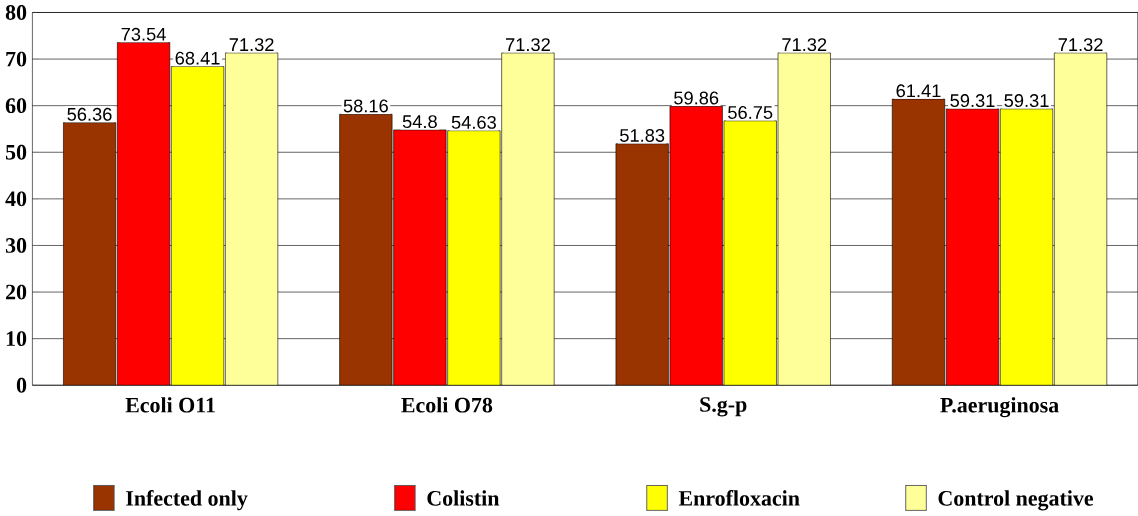 This screenshot has width=1138, height=516. What do you see at coordinates (197, 58) in the screenshot?
I see `data-label: 68.41` at bounding box center [197, 58].